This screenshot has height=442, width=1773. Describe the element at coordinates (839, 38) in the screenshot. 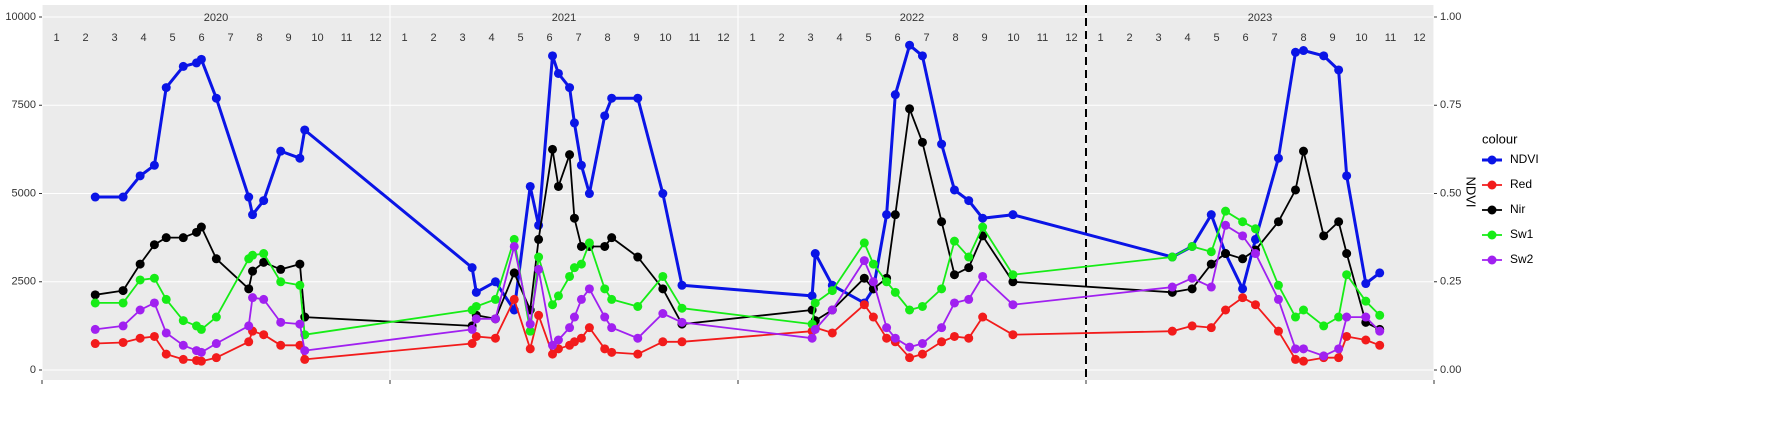

I see `month-label: 4` at that location.